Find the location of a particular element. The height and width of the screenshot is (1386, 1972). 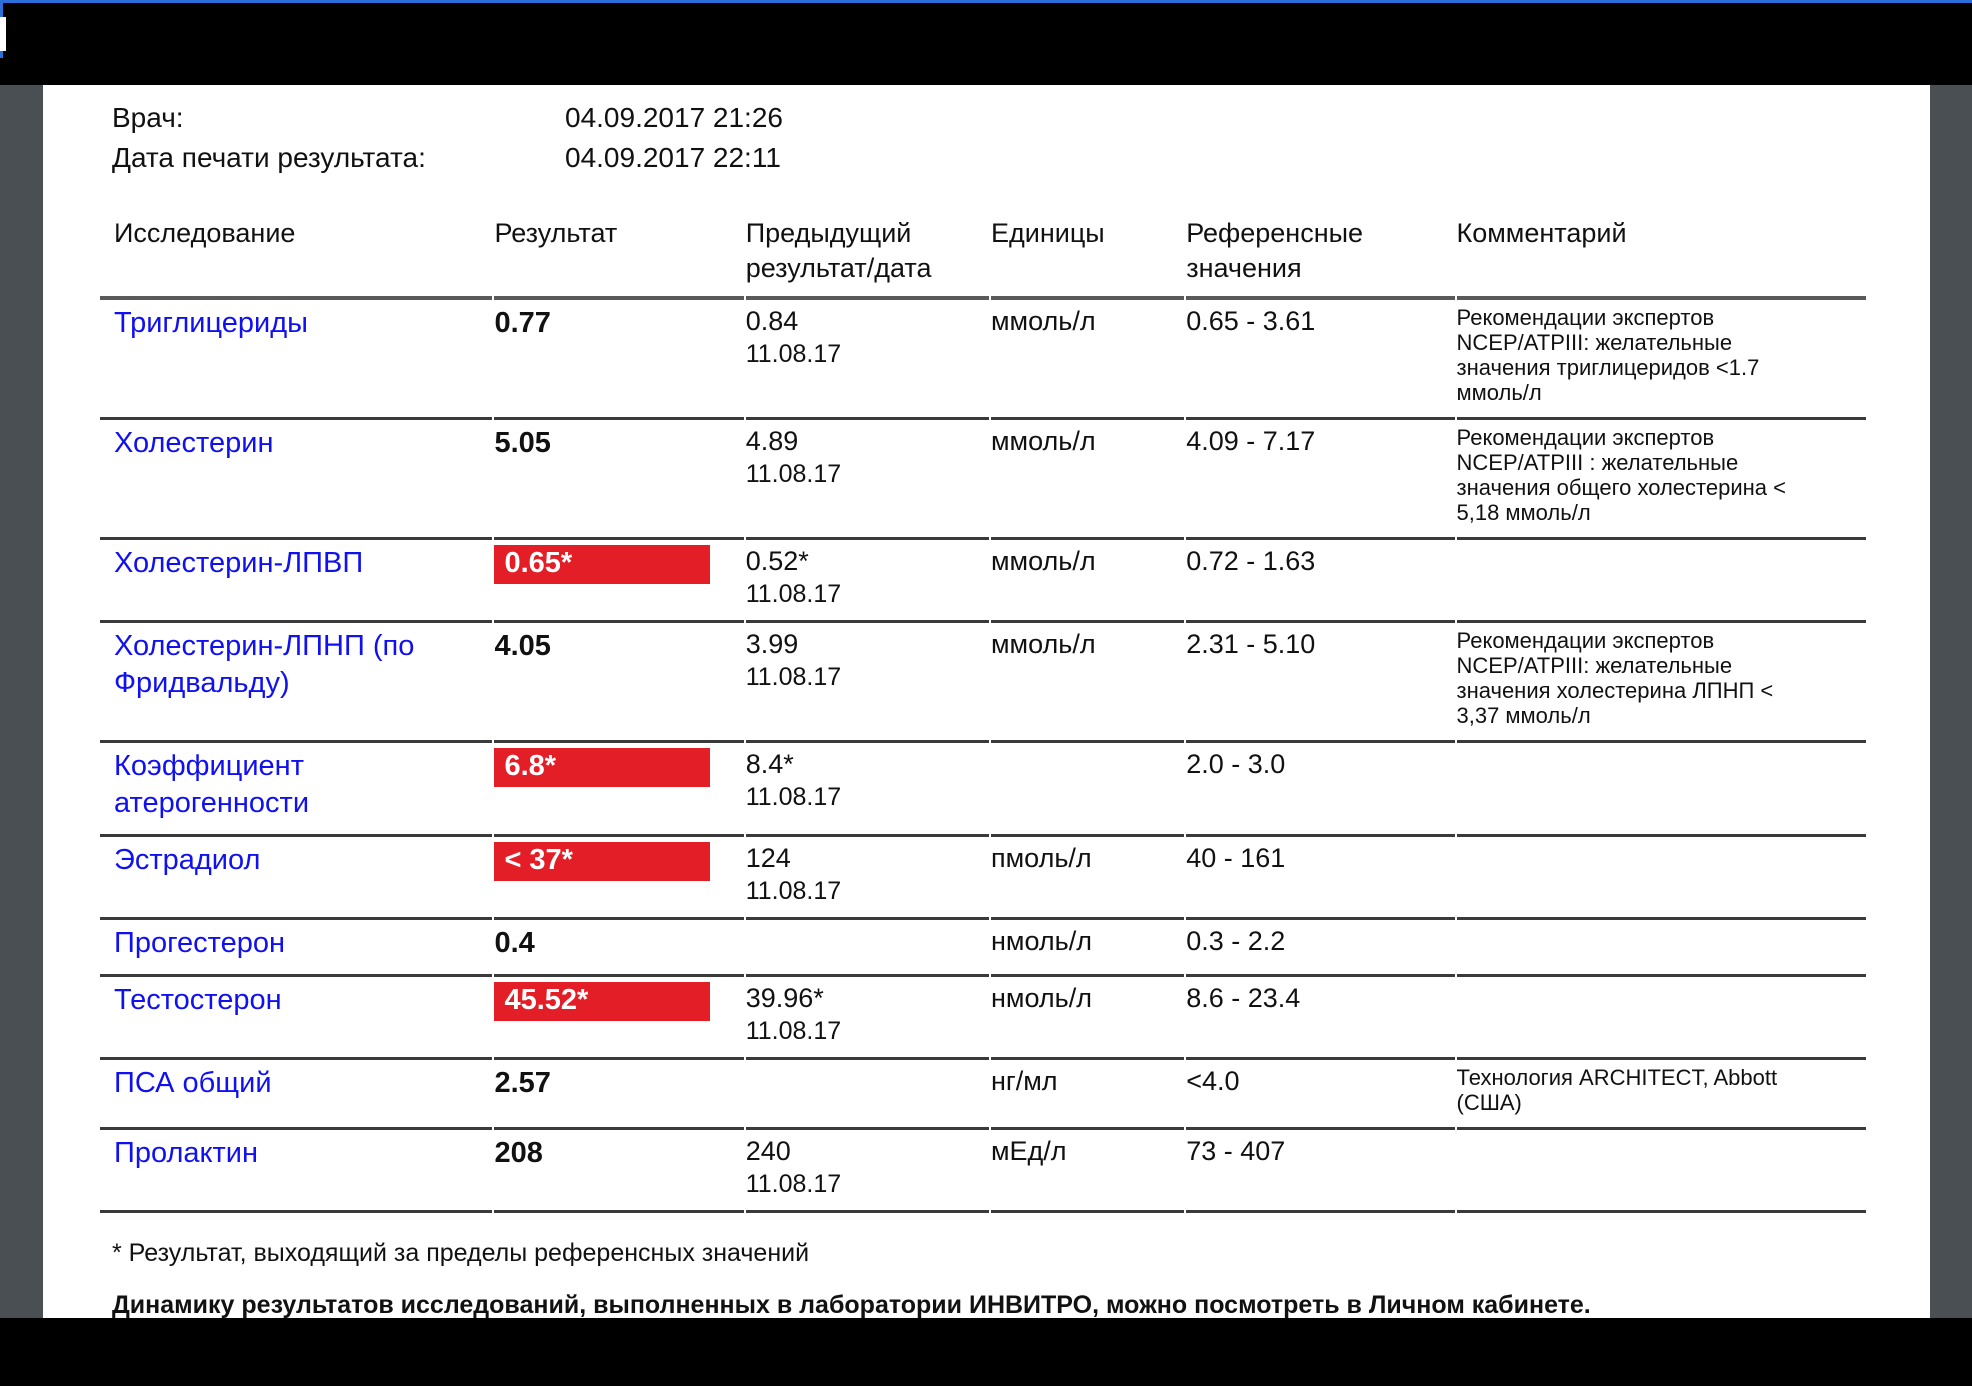

previous-result-value: 0.84 is located at coordinates (772, 321).